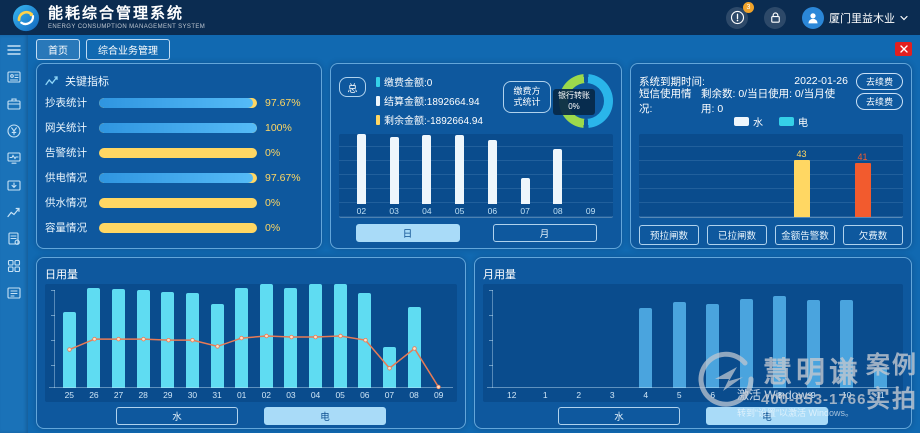  I want to click on bar-column: 11, so click(881, 343).